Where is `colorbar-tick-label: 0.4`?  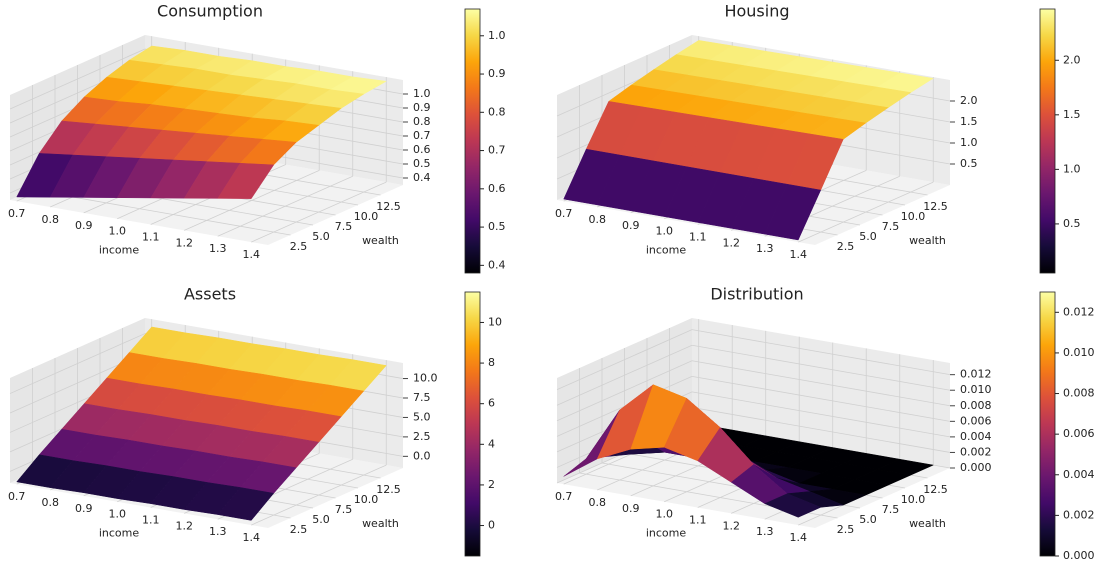
colorbar-tick-label: 0.4 is located at coordinates (497, 264).